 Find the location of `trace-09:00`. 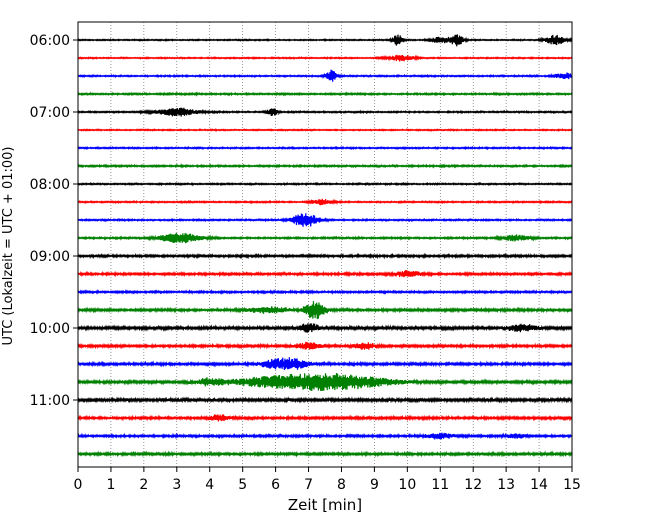

trace-09:00 is located at coordinates (325, 256).